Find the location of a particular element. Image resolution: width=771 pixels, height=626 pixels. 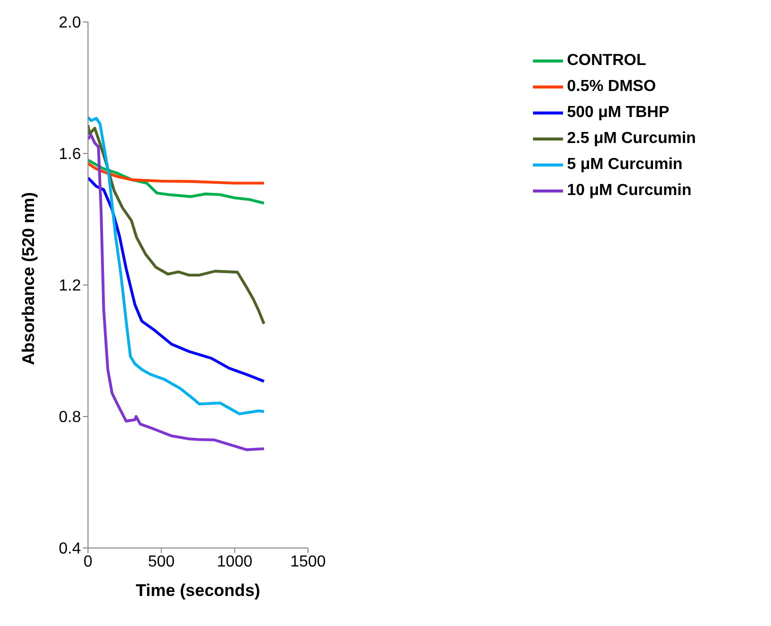

y-tick-label: 2.0 is located at coordinates (70, 23).